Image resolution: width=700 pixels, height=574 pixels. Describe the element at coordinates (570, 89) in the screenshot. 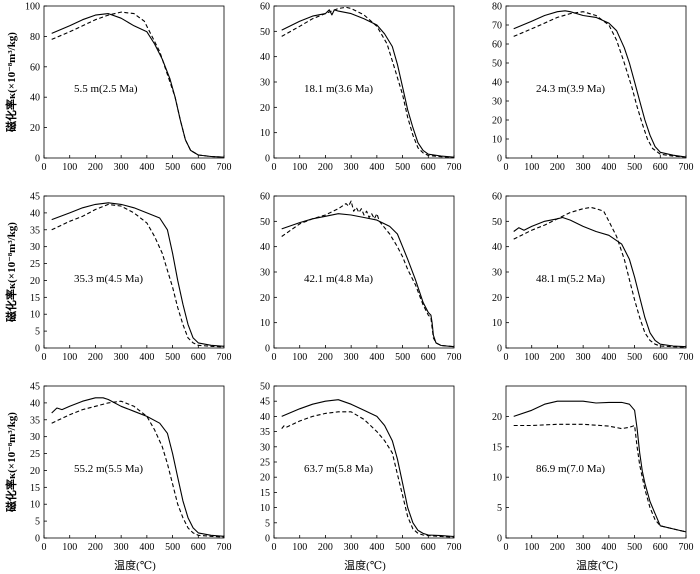

I see `sample-label: 24.3 m(3.9 Ma)` at that location.